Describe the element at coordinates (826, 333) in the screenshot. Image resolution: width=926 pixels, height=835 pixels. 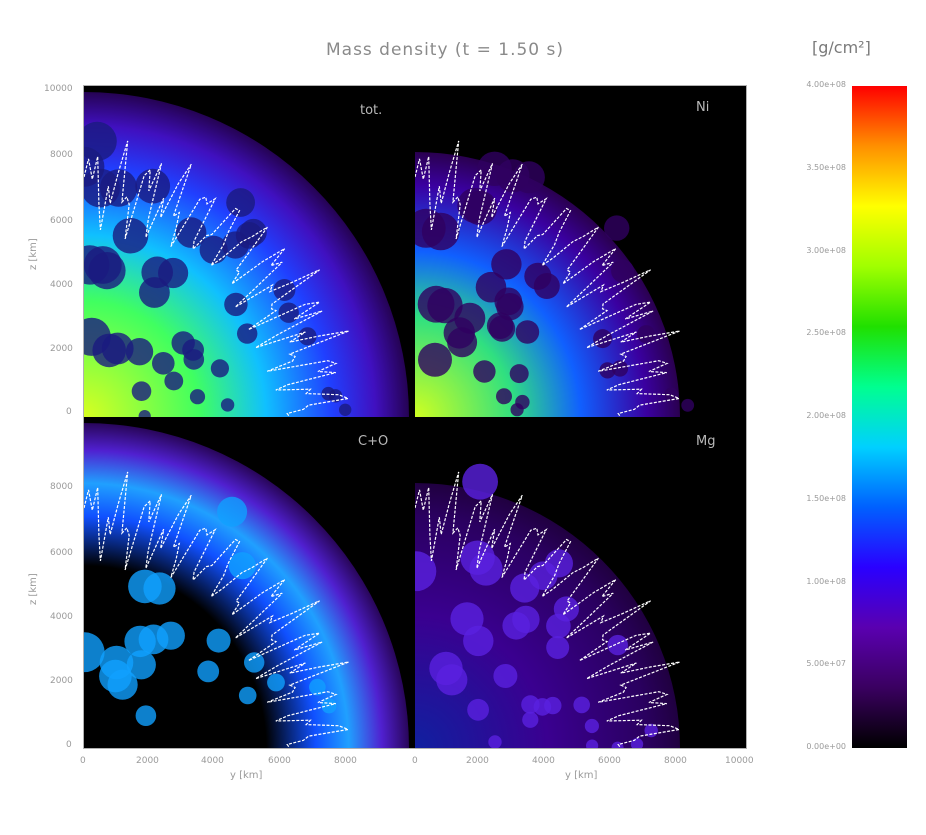
I see `colorbar-tick-label: 2.50e+08` at that location.